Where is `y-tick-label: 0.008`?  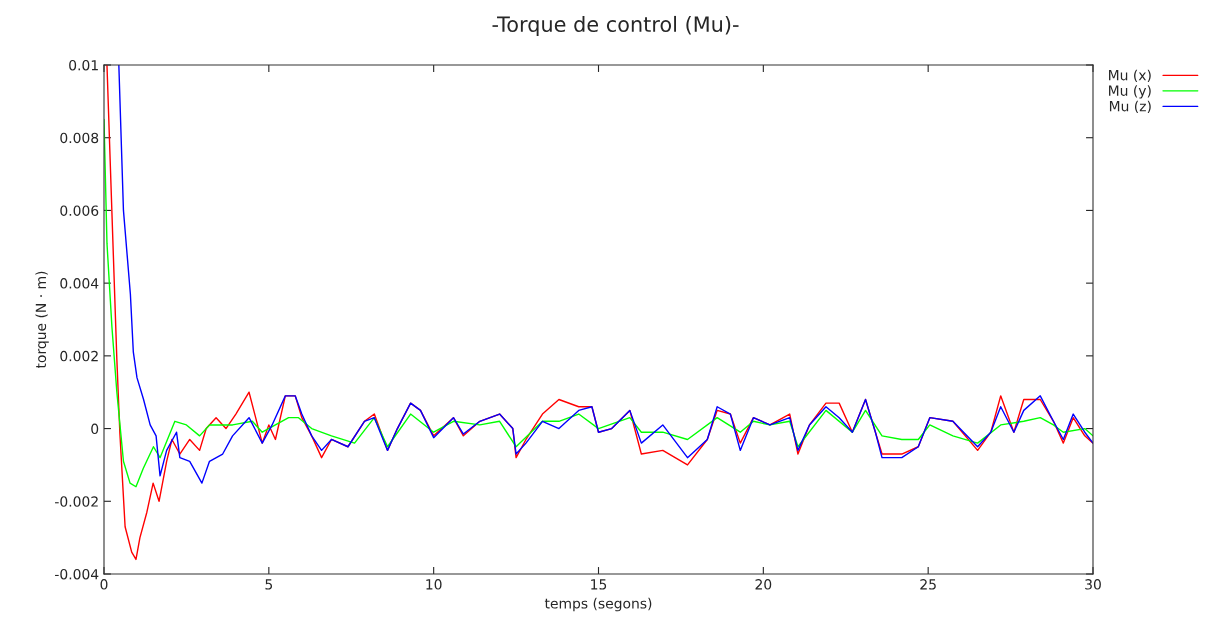
y-tick-label: 0.008 is located at coordinates (79, 138).